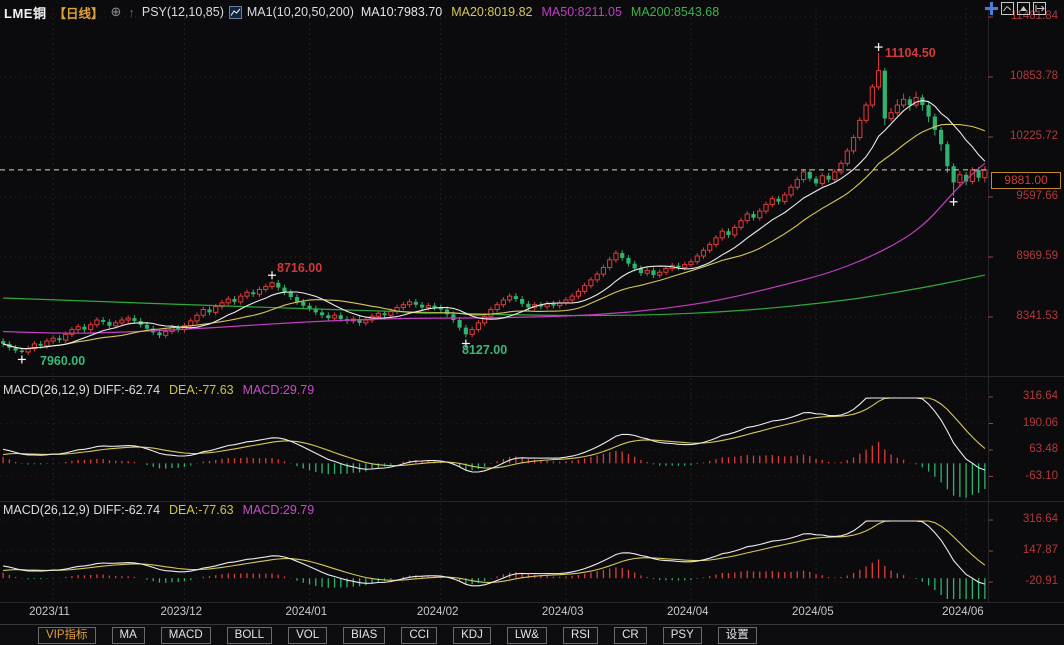 This screenshot has height=645, width=1064. I want to click on x-axis-label: 2023/11, so click(49, 612).